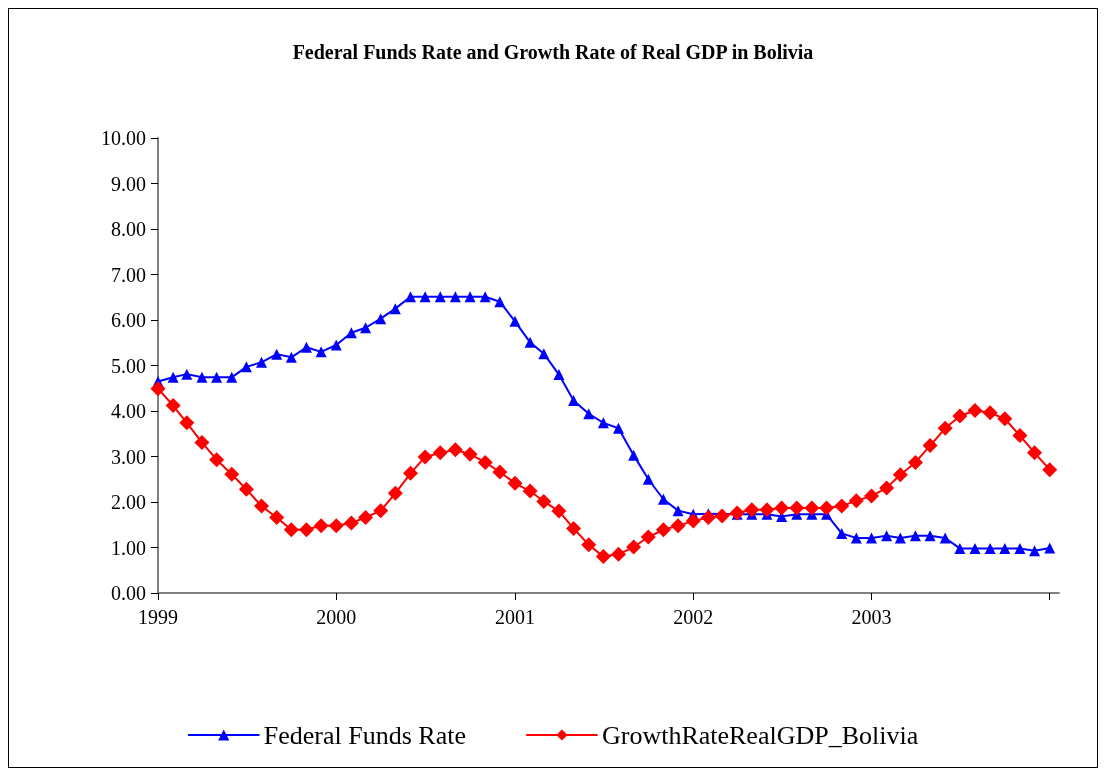 This screenshot has width=1108, height=778. Describe the element at coordinates (128, 183) in the screenshot. I see `y-tick-label: 9.00` at that location.